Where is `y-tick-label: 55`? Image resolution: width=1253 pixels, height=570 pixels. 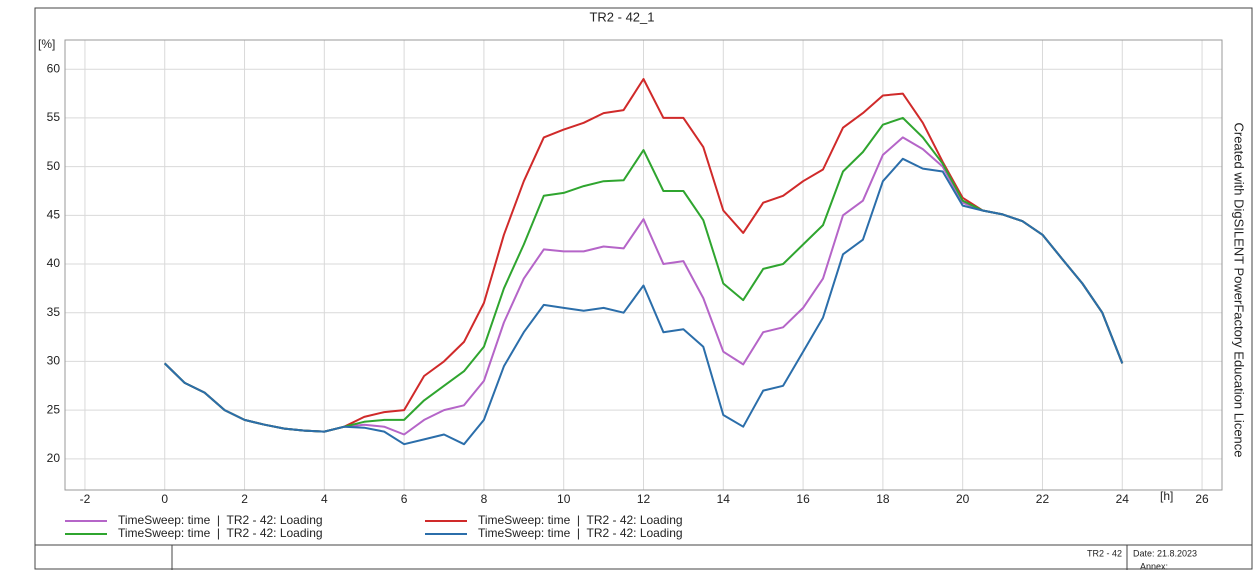
y-tick-label: 55 is located at coordinates (54, 117).